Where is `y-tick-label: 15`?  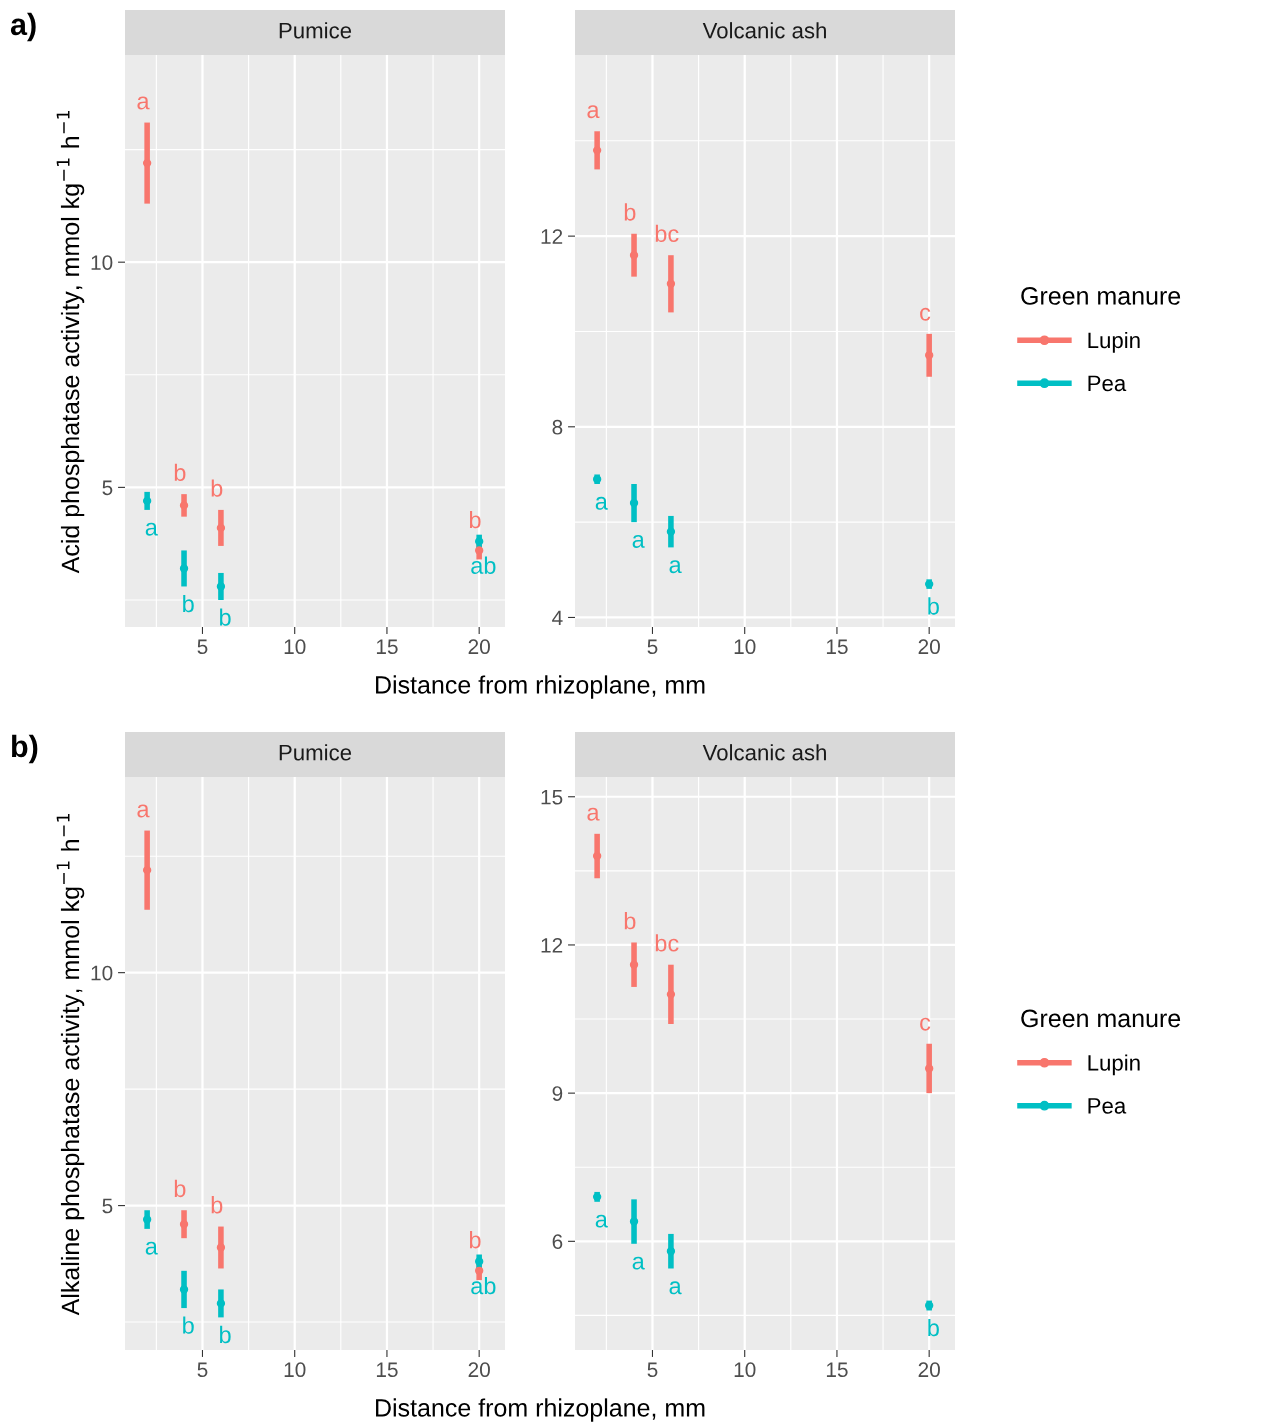 y-tick-label: 15 is located at coordinates (552, 797).